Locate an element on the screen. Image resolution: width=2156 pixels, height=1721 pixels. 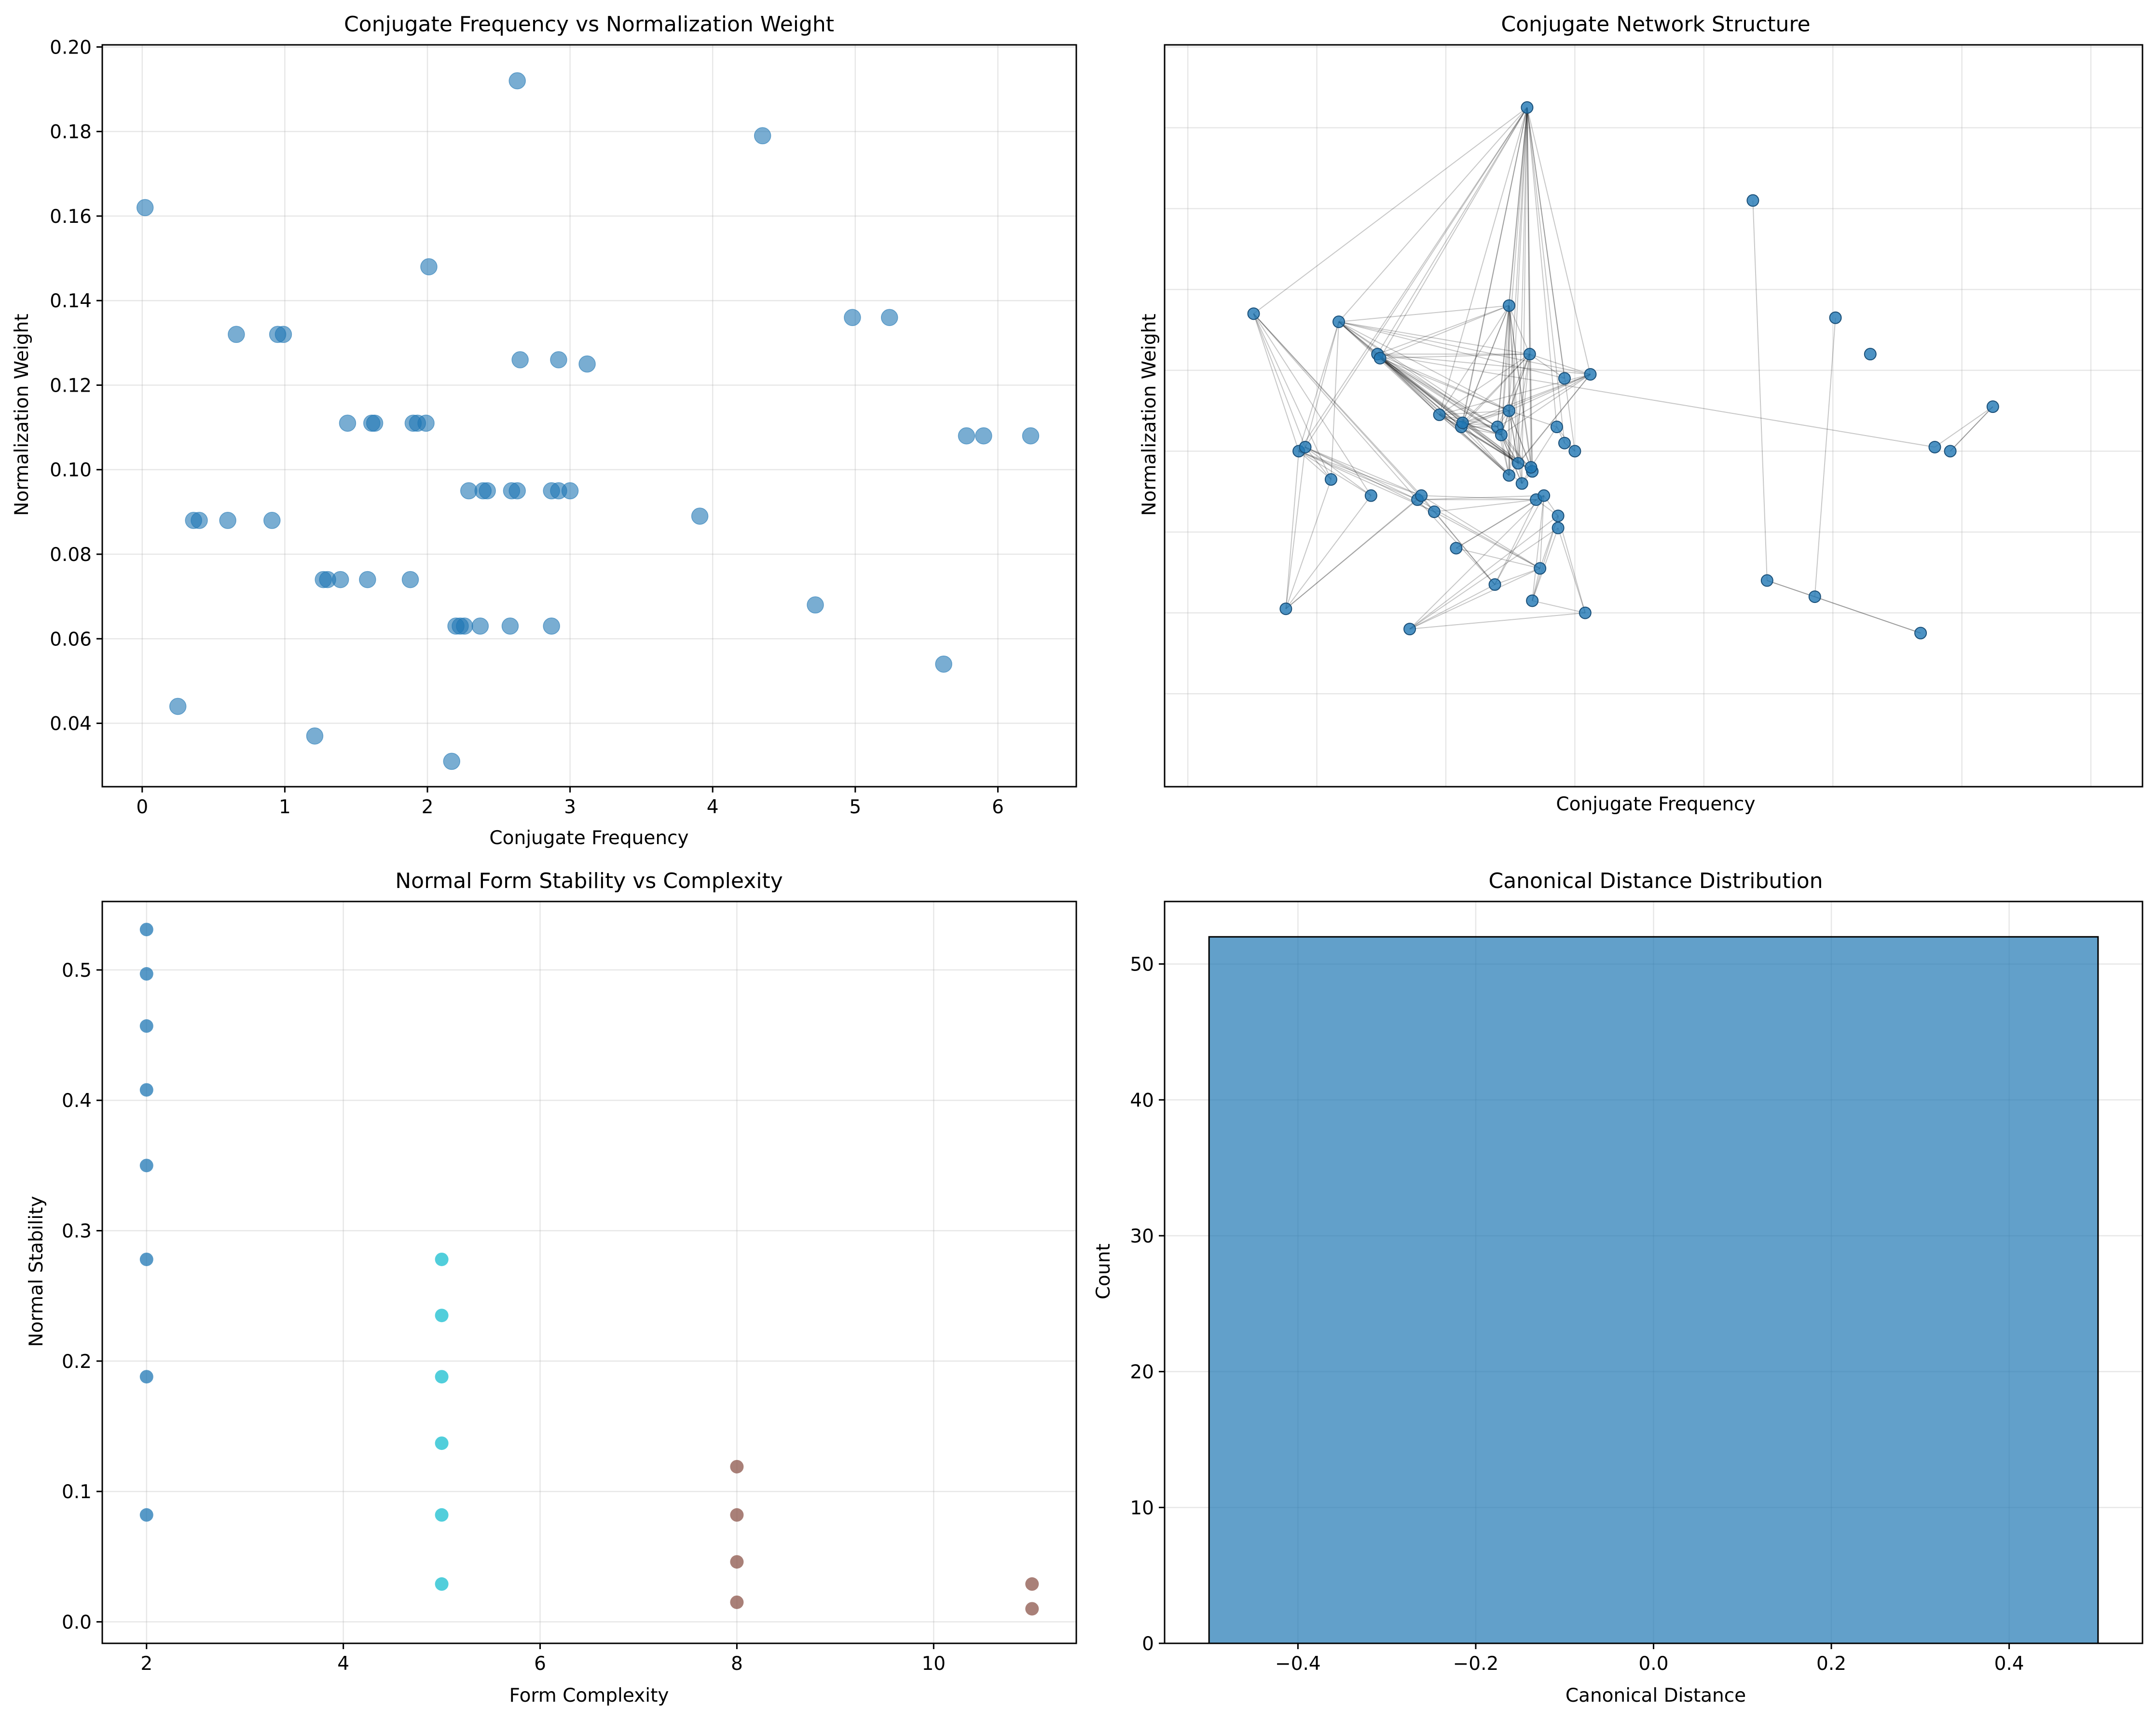
panel1-ytick-label: 0.14 is located at coordinates (71, 301).